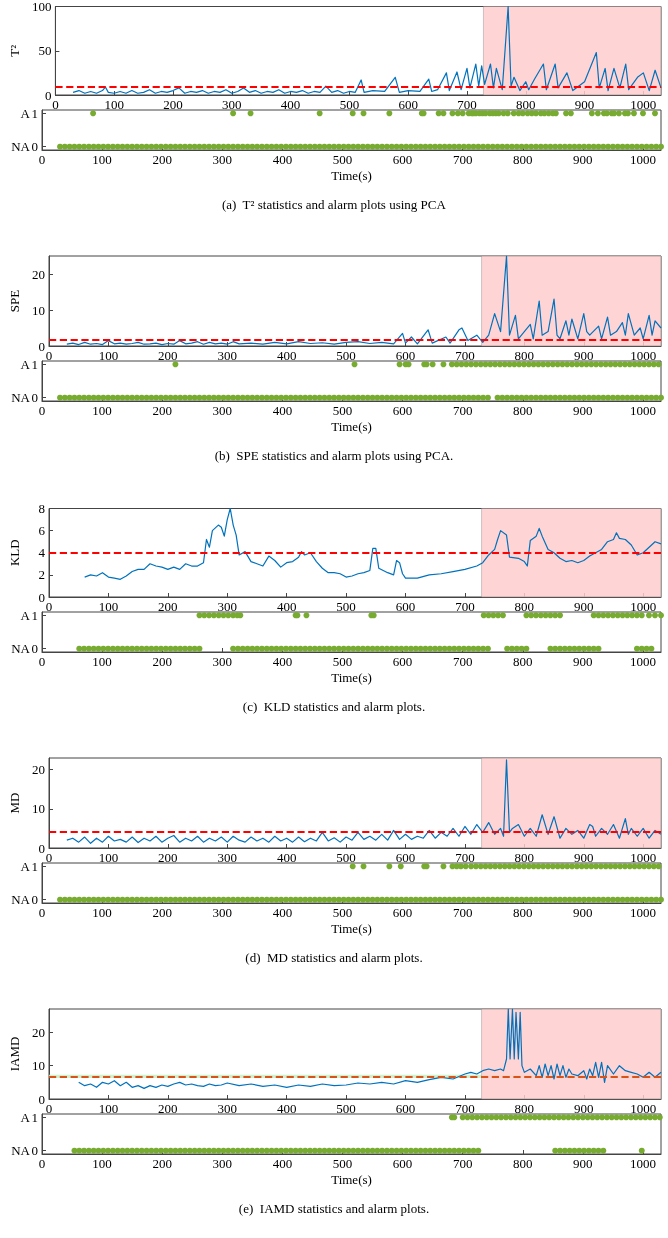 The width and height of the screenshot is (668, 1238). I want to click on text: (e) IAMD statistics and alarm plots., so click(334, 1208).